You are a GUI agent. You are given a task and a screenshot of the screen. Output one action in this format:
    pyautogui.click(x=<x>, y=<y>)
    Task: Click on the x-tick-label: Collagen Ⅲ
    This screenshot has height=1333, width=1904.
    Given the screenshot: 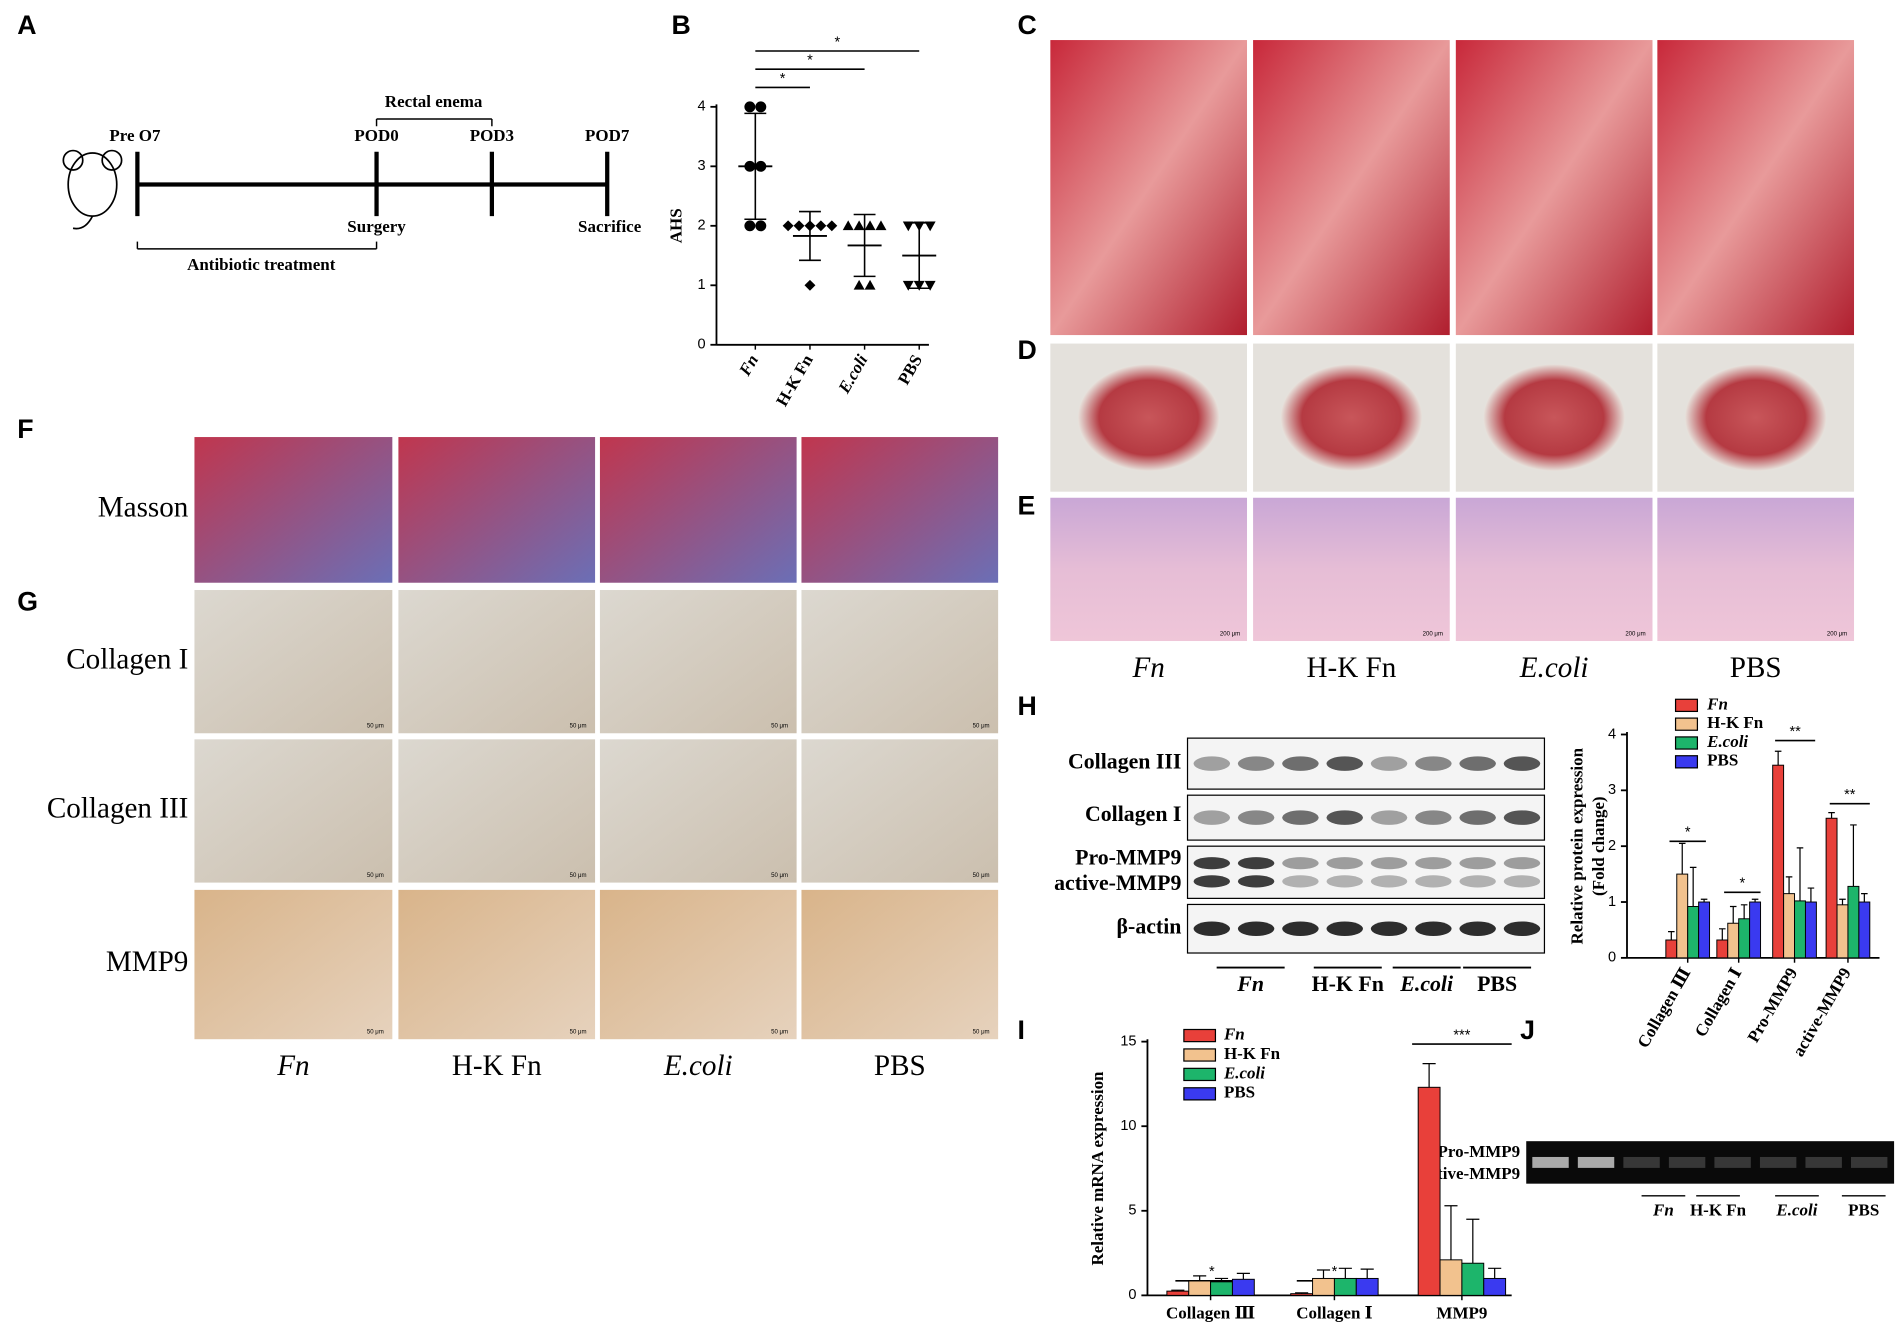 What is the action you would take?
    pyautogui.click(x=1664, y=1007)
    